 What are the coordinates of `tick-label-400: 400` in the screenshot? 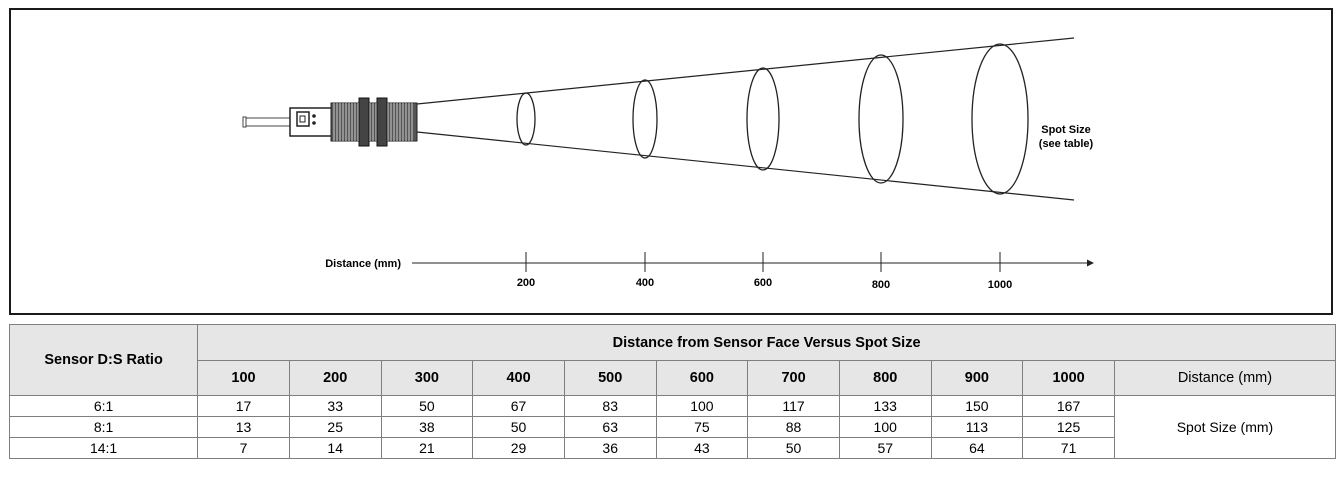 It's located at (645, 283).